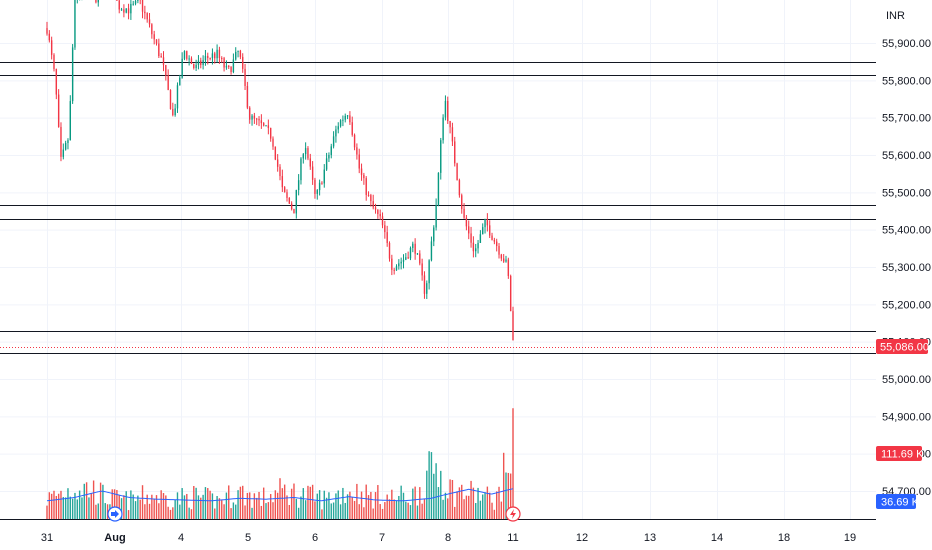 The width and height of the screenshot is (932, 550). Describe the element at coordinates (906, 44) in the screenshot. I see `y-tick-label: 55,900.00` at that location.